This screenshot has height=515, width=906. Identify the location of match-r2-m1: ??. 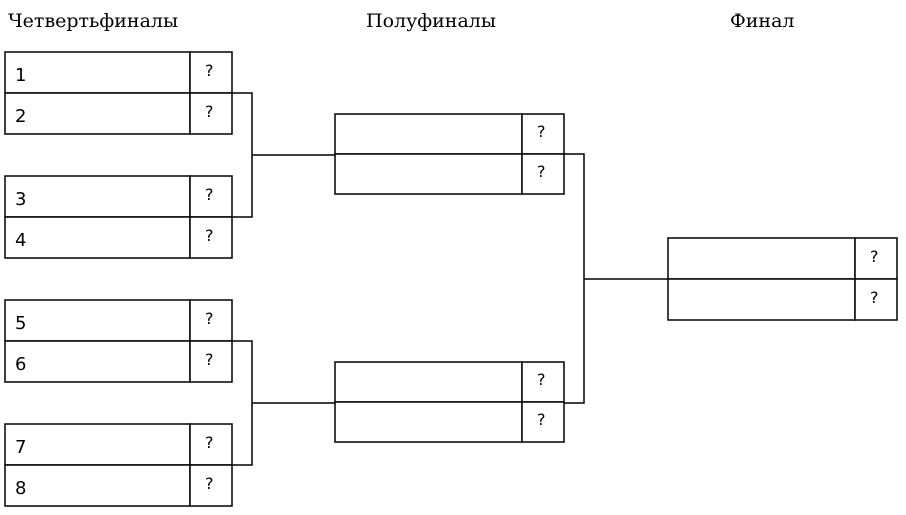
(449, 154).